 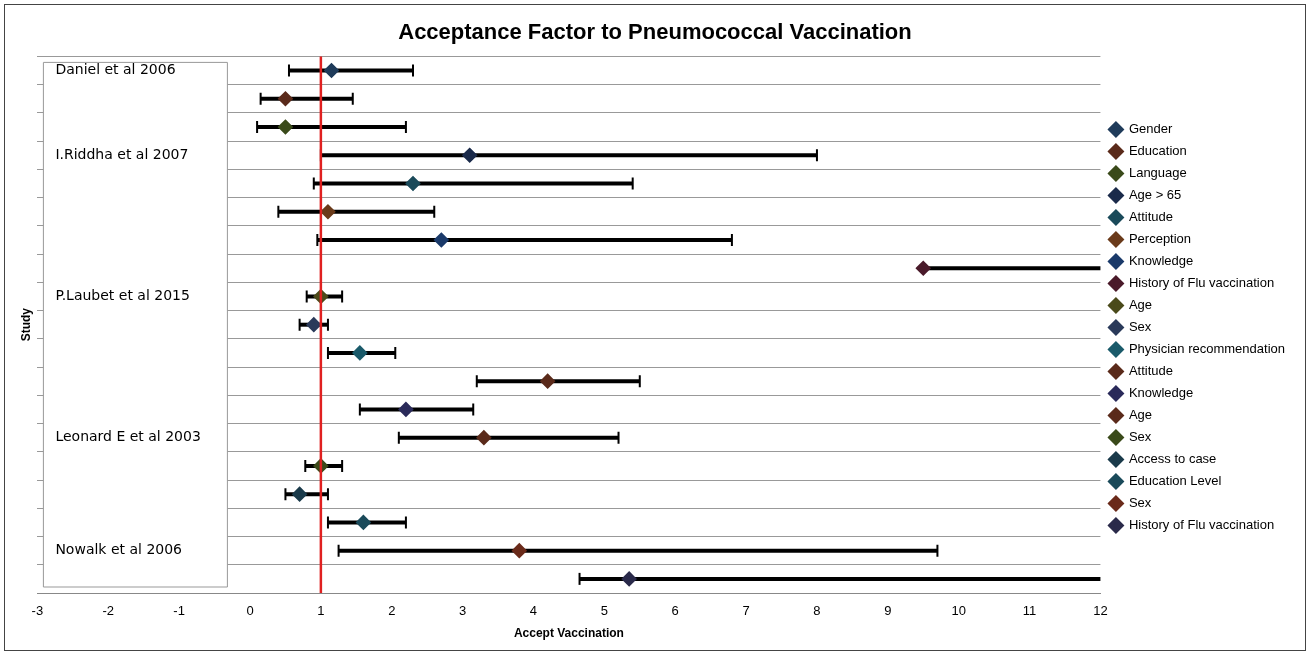 What do you see at coordinates (1160, 239) in the screenshot?
I see `legend-label: Perception` at bounding box center [1160, 239].